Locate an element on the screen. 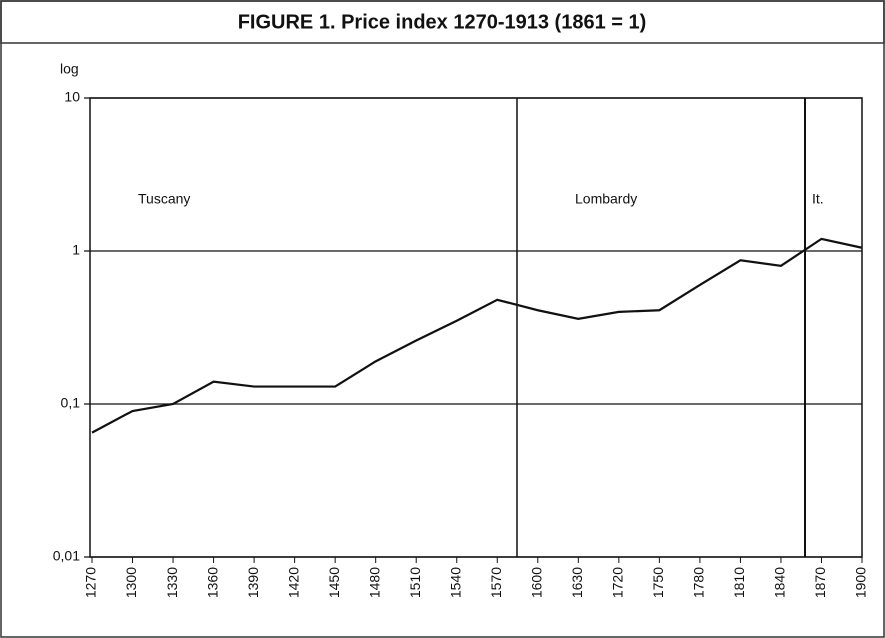 The image size is (885, 638). y-axis-label: log is located at coordinates (69, 69).